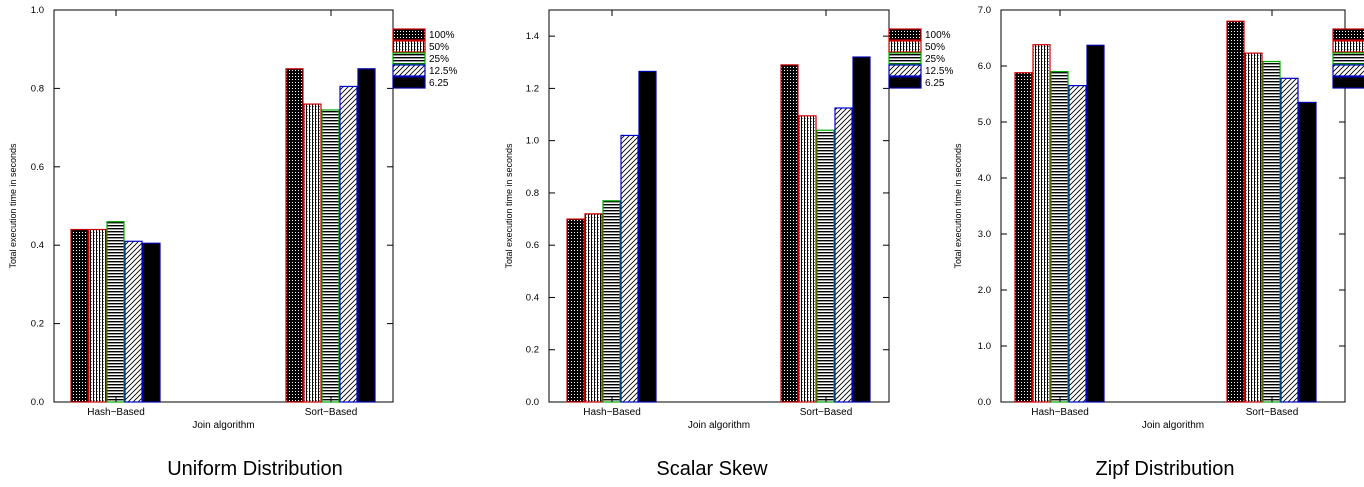 The image size is (1364, 487). Describe the element at coordinates (984, 290) in the screenshot. I see `y-tick-label: 2.0` at that location.